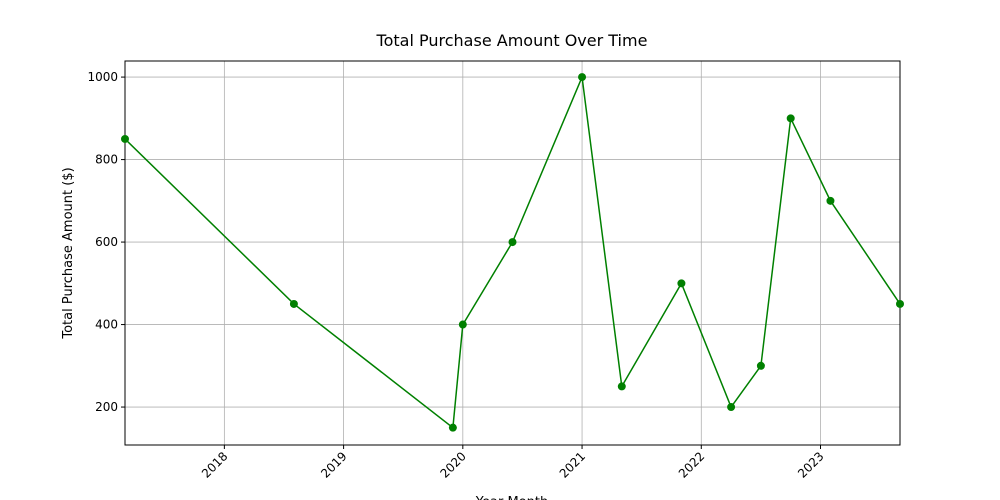  I want to click on x-tick-label: 2020, so click(452, 464).